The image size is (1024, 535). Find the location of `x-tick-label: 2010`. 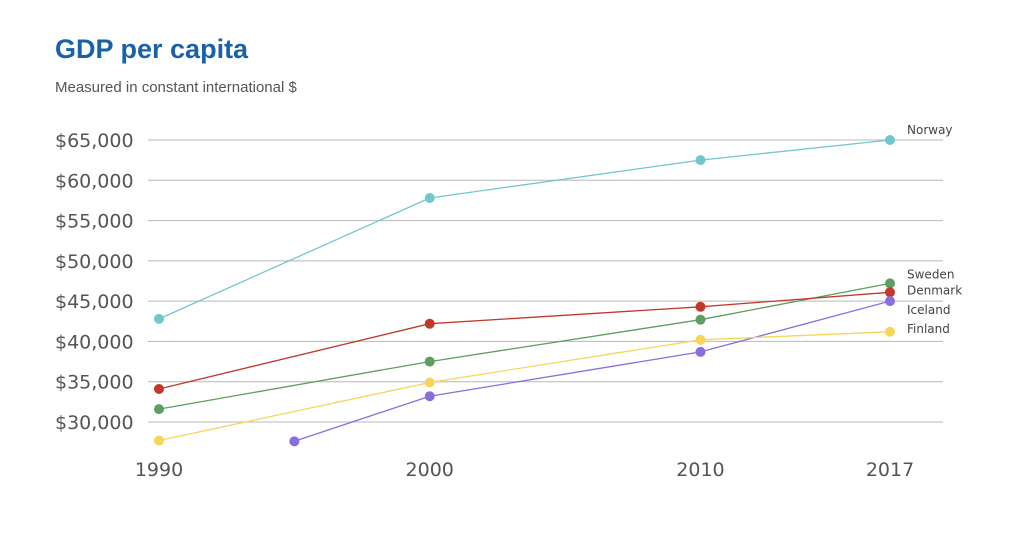

x-tick-label: 2010 is located at coordinates (700, 470).